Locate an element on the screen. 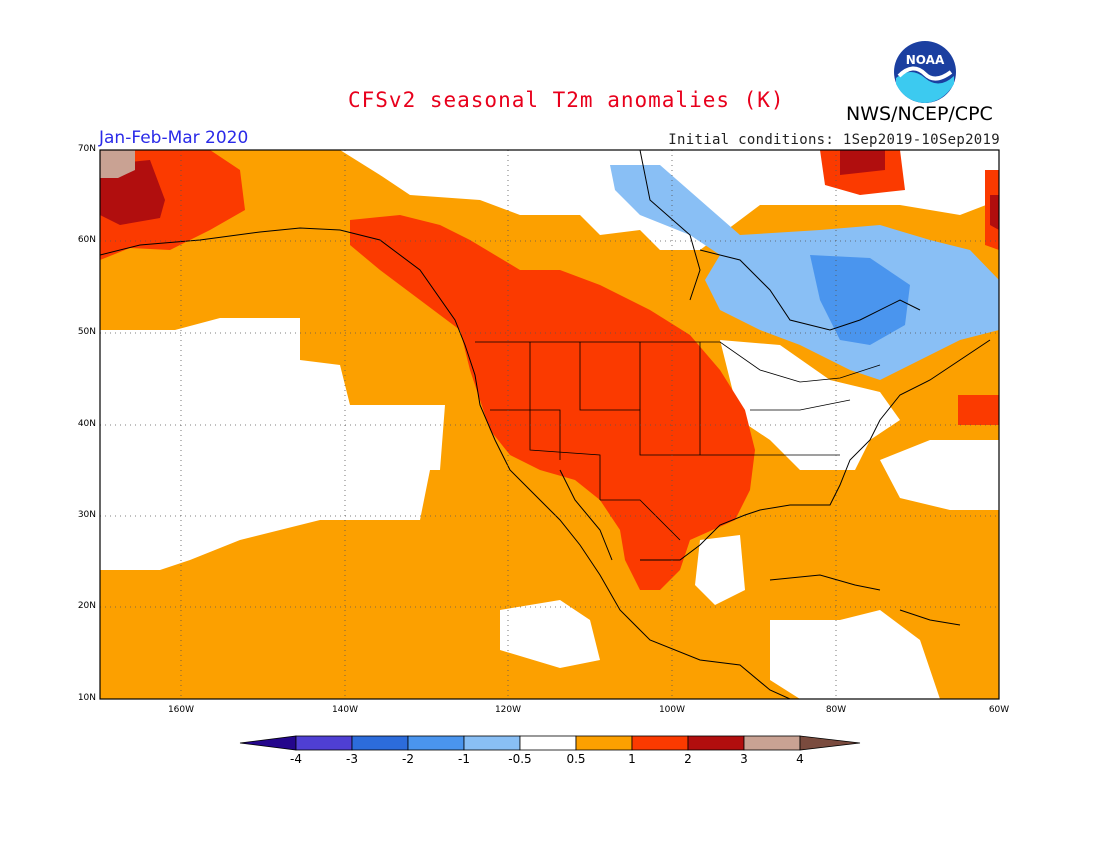 The width and height of the screenshot is (1100, 850). initial-conditions-label: Initial conditions: 1Sep2019-10Sep2019 is located at coordinates (834, 140).